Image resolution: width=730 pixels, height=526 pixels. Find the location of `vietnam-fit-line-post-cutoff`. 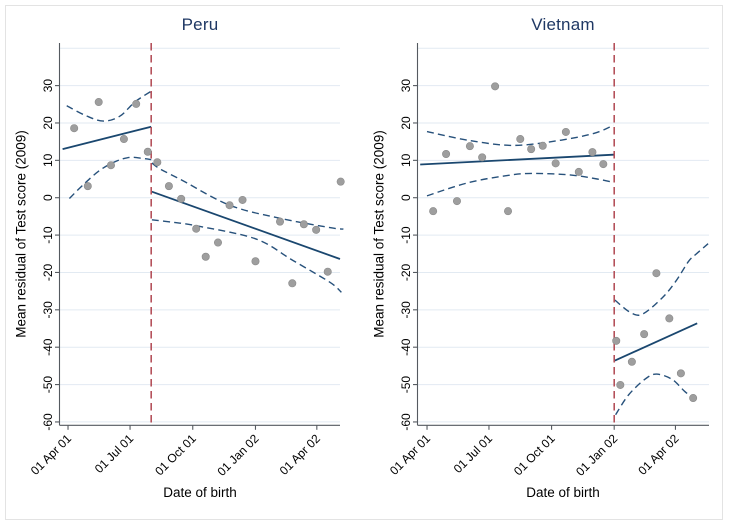

vietnam-fit-line-post-cutoff is located at coordinates (656, 342).